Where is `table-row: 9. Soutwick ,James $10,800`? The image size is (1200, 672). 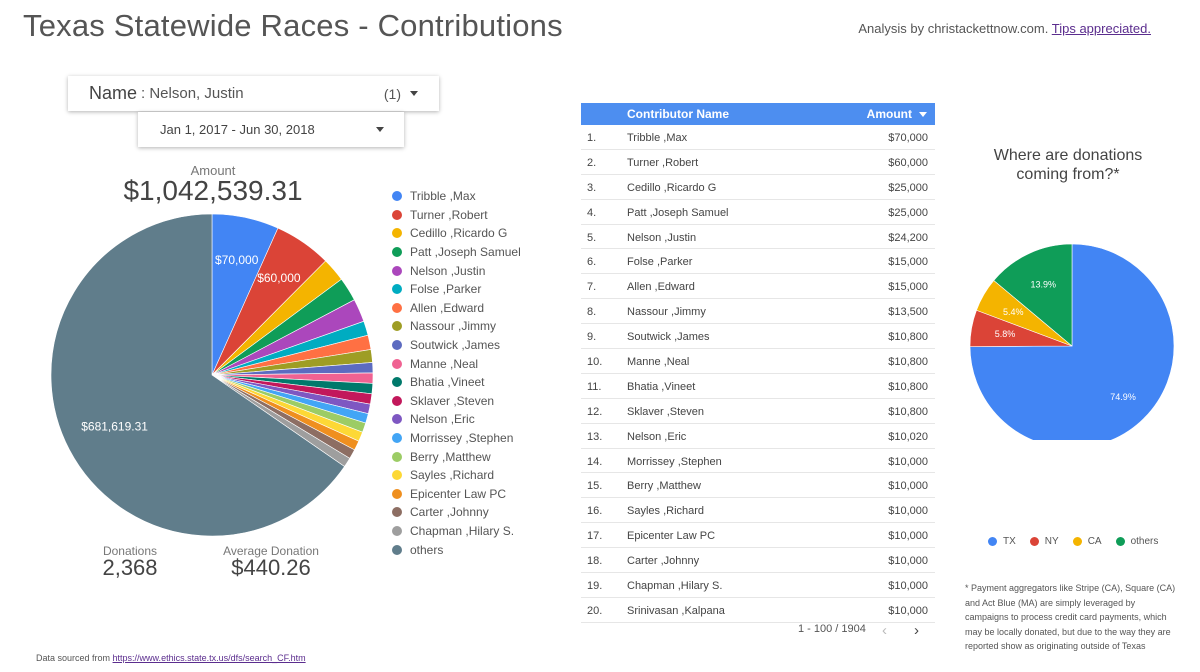
table-row: 9. Soutwick ,James $10,800 is located at coordinates (758, 337).